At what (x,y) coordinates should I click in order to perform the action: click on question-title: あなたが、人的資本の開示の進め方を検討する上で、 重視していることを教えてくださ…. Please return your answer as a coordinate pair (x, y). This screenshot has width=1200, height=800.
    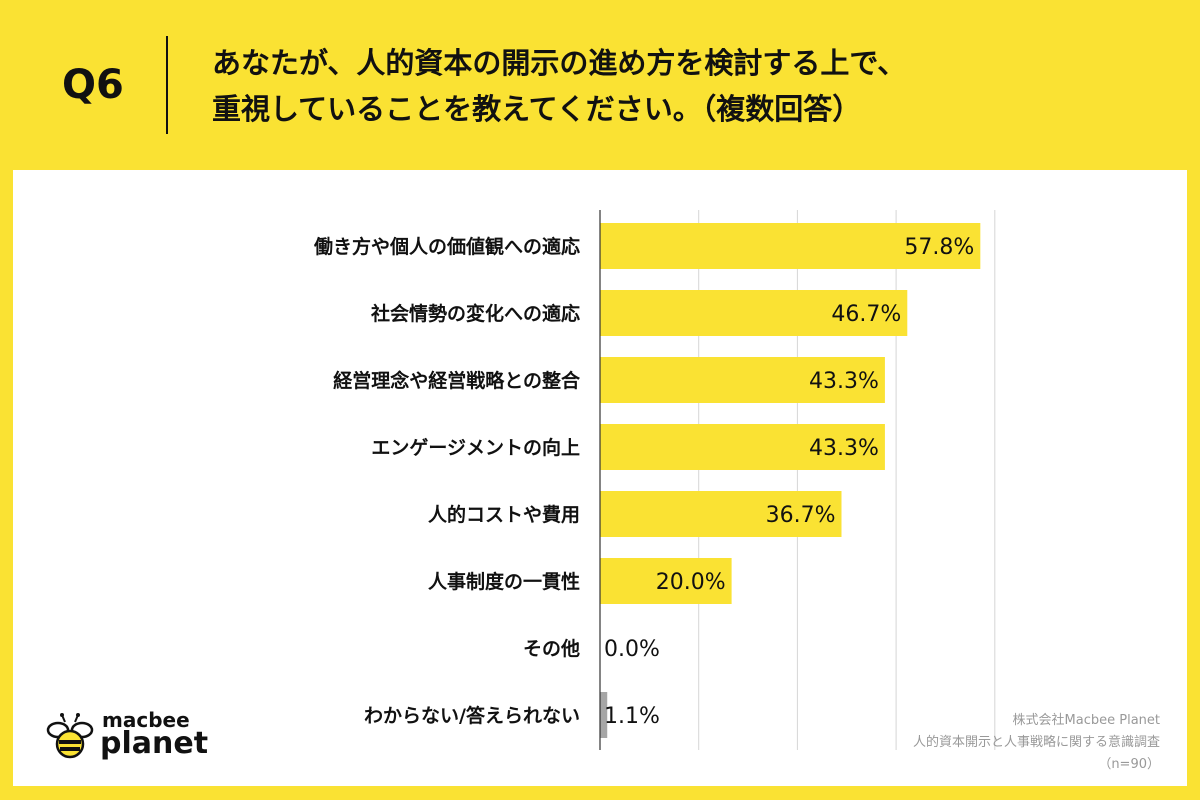
    Looking at the image, I should click on (692, 86).